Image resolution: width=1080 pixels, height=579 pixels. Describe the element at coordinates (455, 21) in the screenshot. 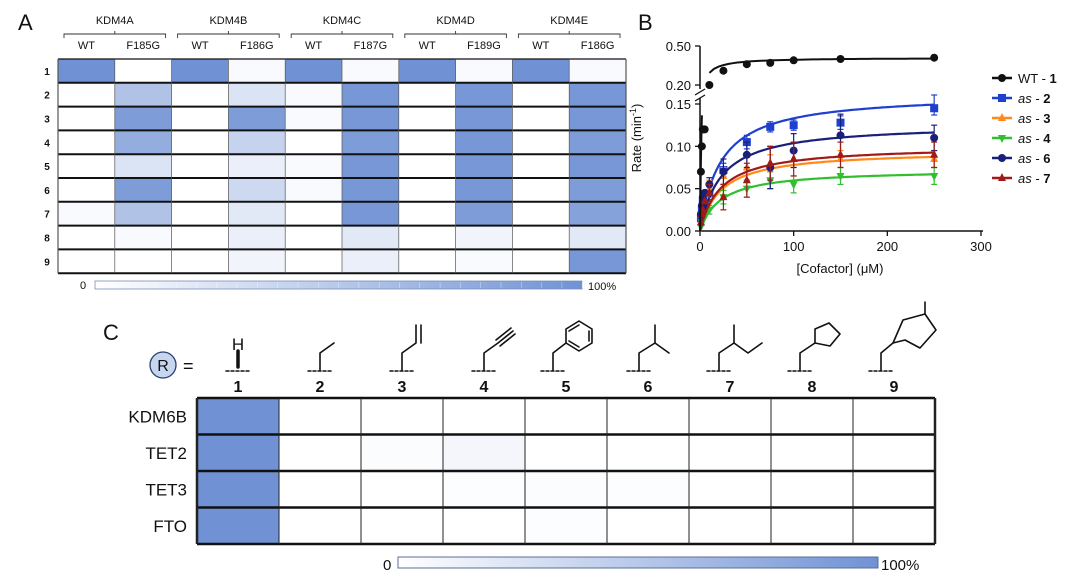

I see `heatmap-a-group-label: KDM4D` at that location.